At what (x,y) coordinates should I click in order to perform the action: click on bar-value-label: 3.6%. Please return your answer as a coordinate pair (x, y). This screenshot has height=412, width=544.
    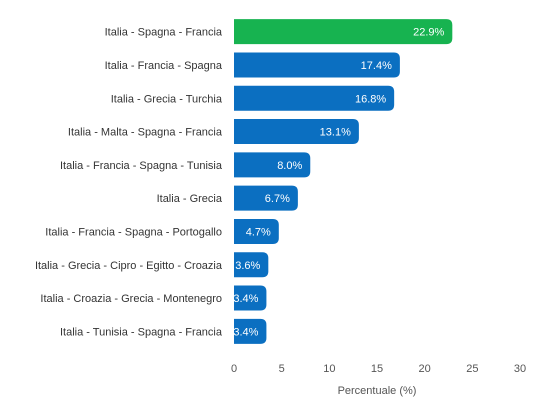
    Looking at the image, I should click on (247, 266).